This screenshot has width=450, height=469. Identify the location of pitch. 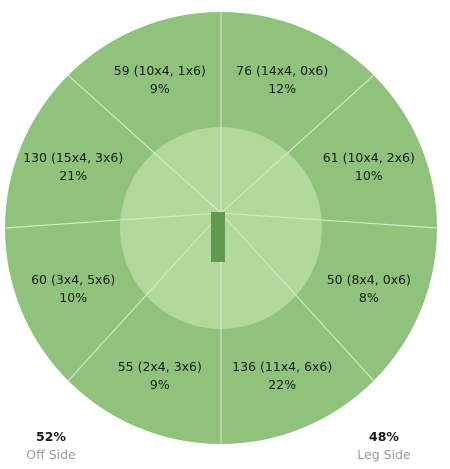
(218, 237).